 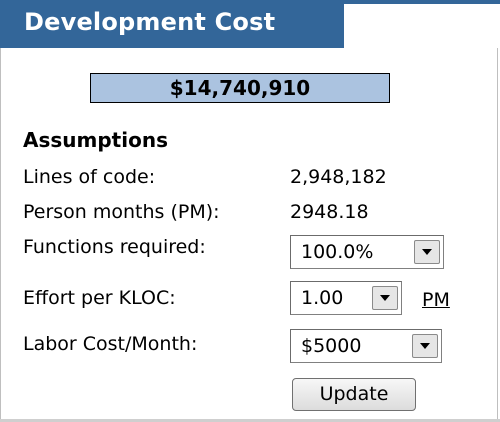 What do you see at coordinates (99, 298) in the screenshot?
I see `effort-per-kloc-label: Effort per KLOC:` at bounding box center [99, 298].